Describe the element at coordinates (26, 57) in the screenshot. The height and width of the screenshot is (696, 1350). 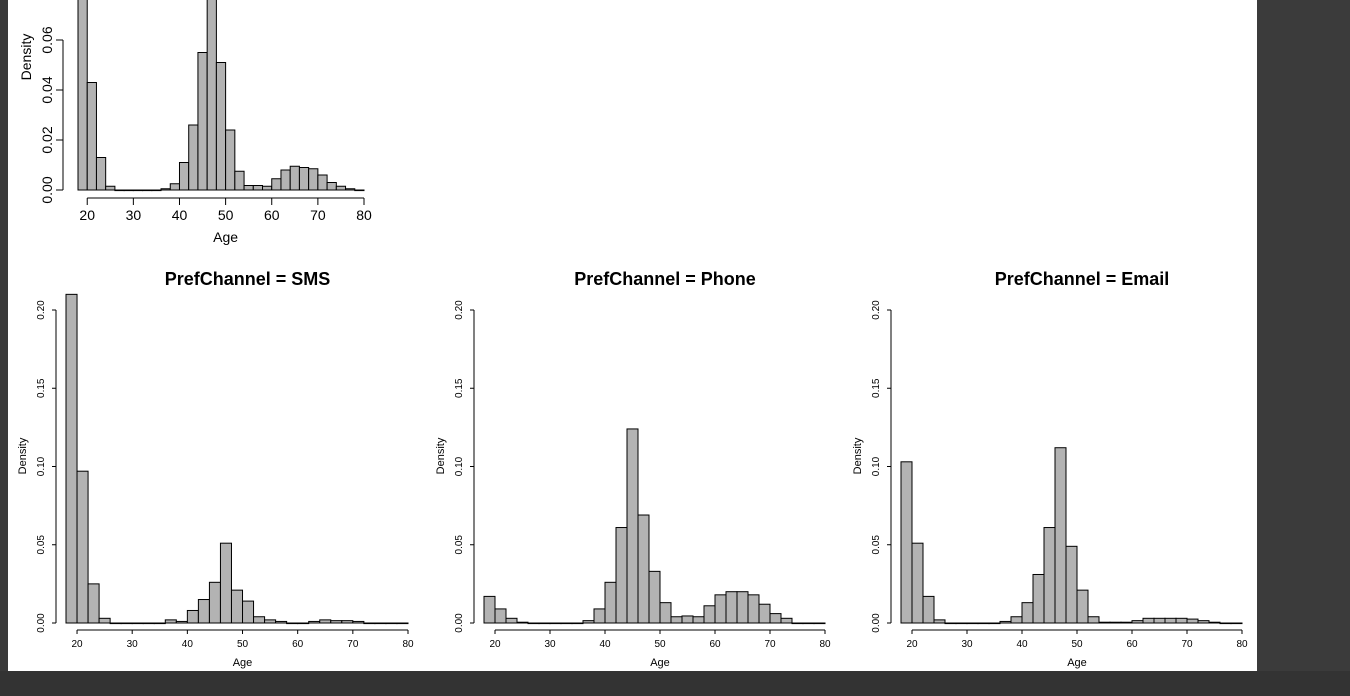
I see `y-axis-label: Density` at that location.